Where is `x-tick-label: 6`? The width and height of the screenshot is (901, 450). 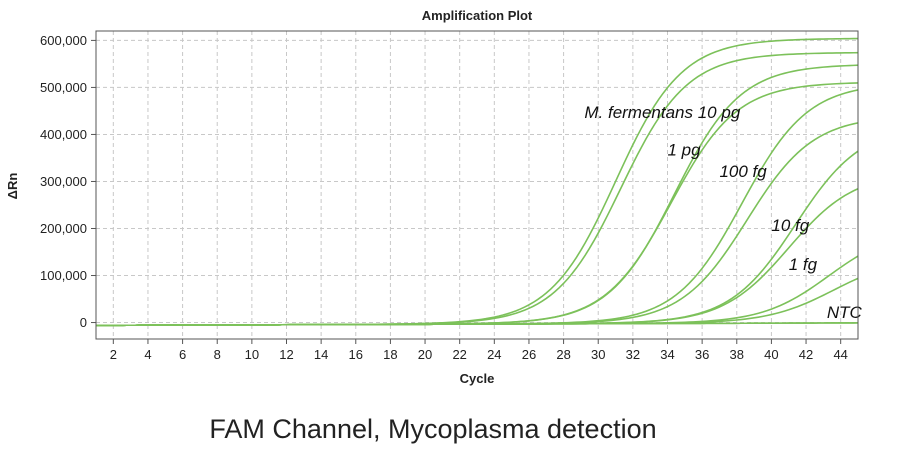 x-tick-label: 6 is located at coordinates (182, 354).